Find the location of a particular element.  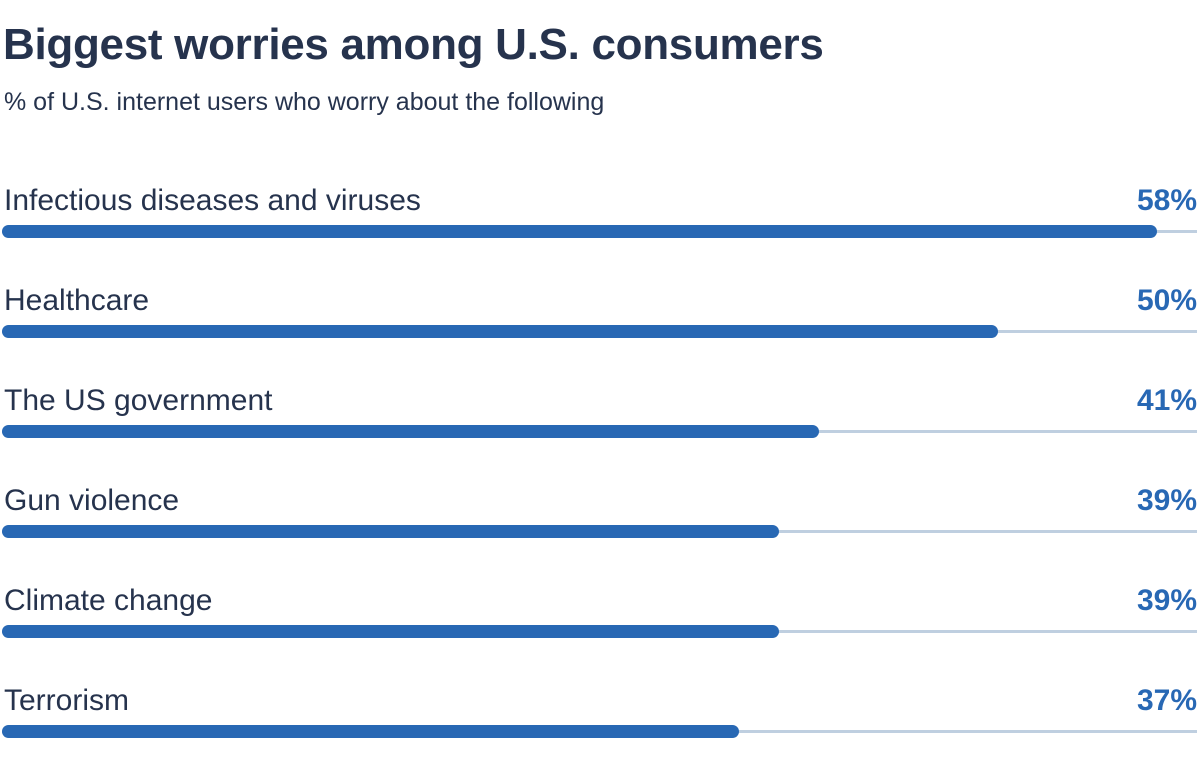

bar-row: Infectious diseases and viruses 58% is located at coordinates (600, 213).